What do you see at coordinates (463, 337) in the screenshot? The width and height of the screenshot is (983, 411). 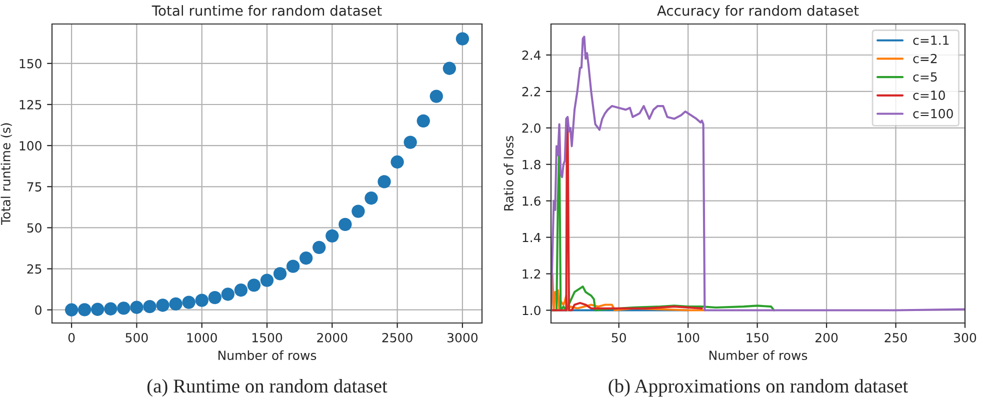 I see `x-tick-label: 3000` at bounding box center [463, 337].